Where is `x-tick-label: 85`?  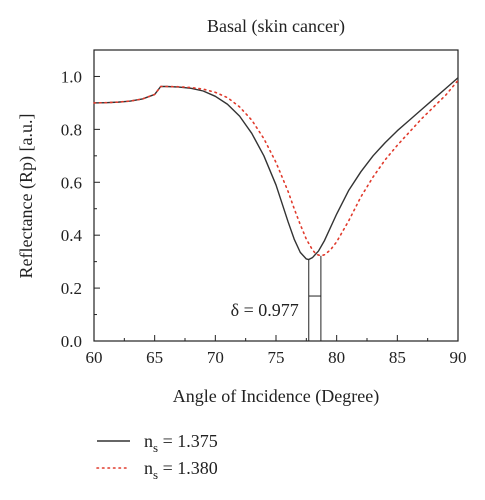
x-tick-label: 85 is located at coordinates (397, 357).